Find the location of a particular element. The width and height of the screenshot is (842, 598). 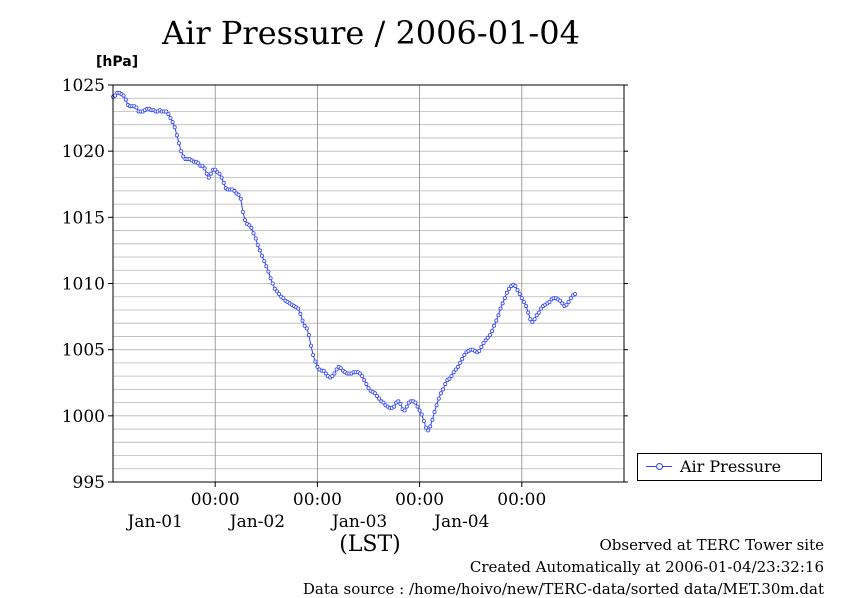

x-tick-date-label: Jan-02 is located at coordinates (256, 522).